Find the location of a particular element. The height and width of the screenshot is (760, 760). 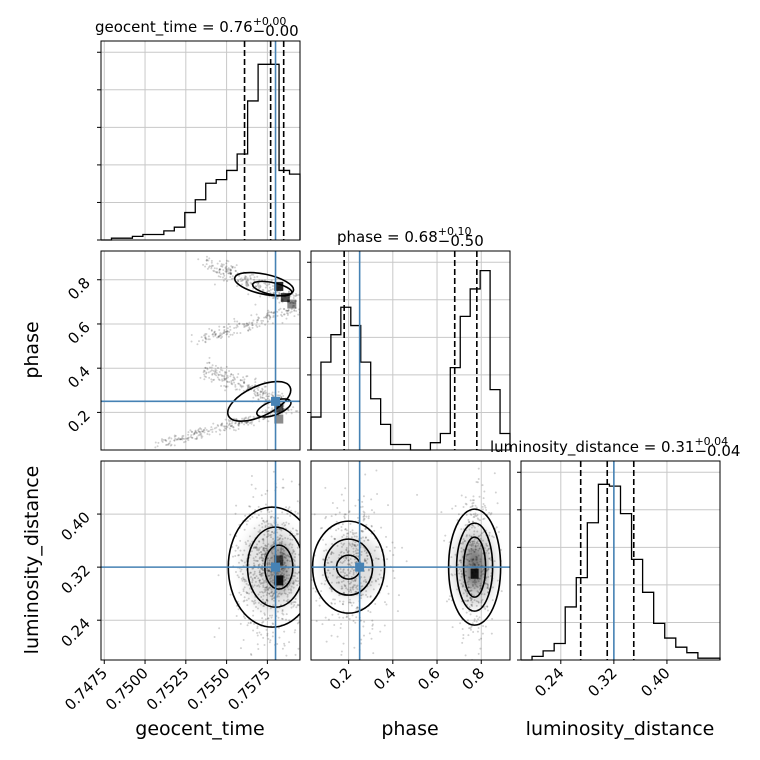

x-axis-label-geocent-time: geocent_time is located at coordinates (199, 729).